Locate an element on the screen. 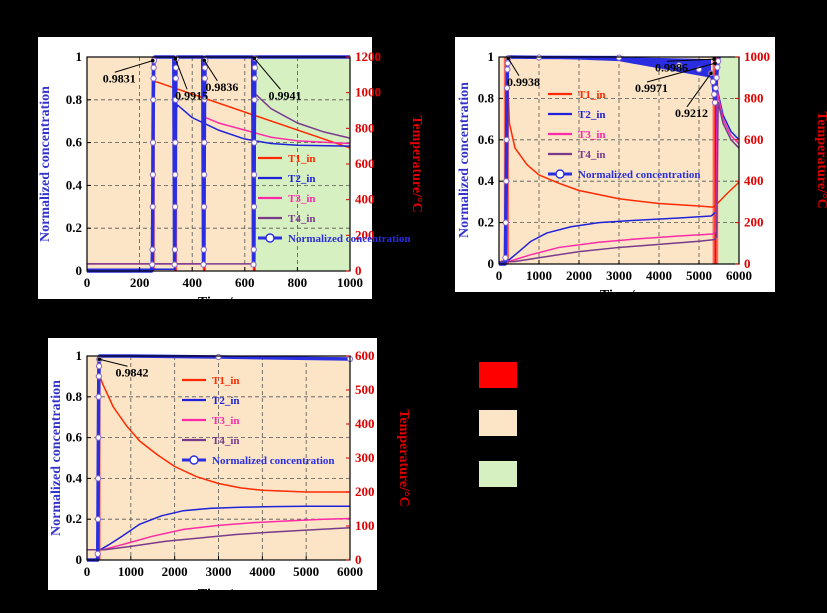 Image resolution: width=827 pixels, height=613 pixels. x-tick-label: 400 is located at coordinates (192, 282).